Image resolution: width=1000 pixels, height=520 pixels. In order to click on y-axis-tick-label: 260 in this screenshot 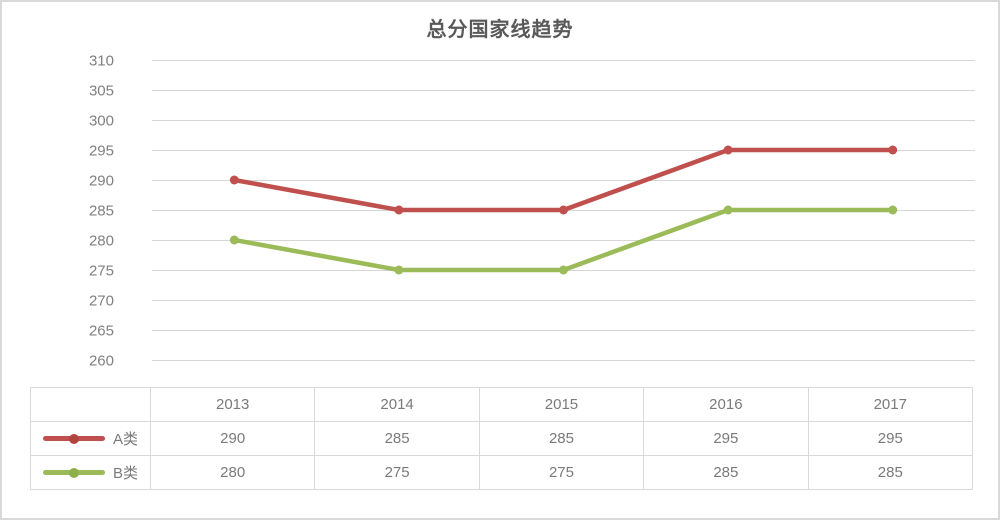, I will do `click(101, 361)`.